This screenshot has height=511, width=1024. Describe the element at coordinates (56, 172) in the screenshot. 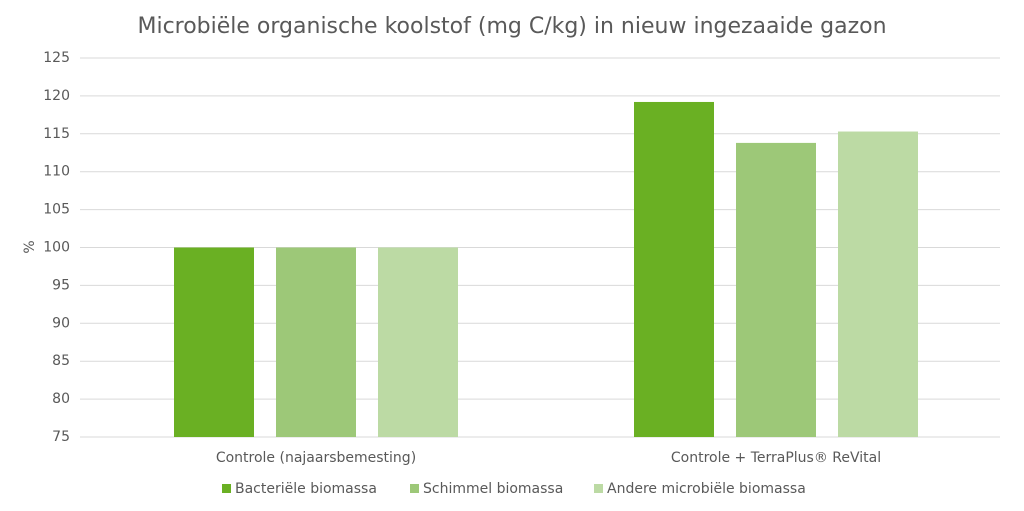

I see `y-tick-label: 110` at that location.